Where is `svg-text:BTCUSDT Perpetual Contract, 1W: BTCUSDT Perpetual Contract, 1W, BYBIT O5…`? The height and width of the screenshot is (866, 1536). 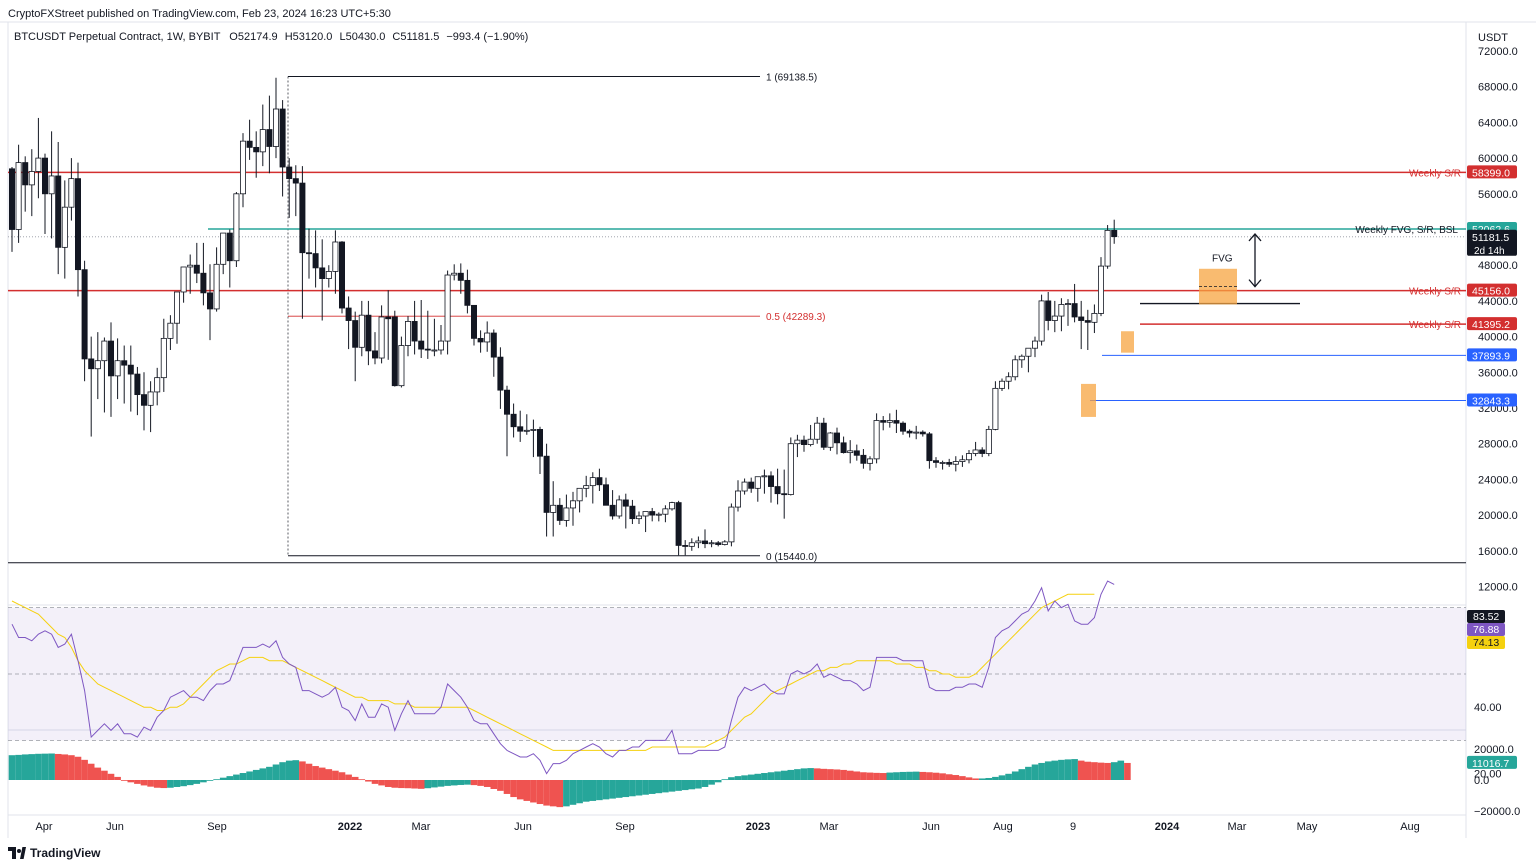 svg-text:BTCUSDT Perpetual Contract, 1W: BTCUSDT Perpetual Contract, 1W, BYBIT O5… is located at coordinates (271, 37).